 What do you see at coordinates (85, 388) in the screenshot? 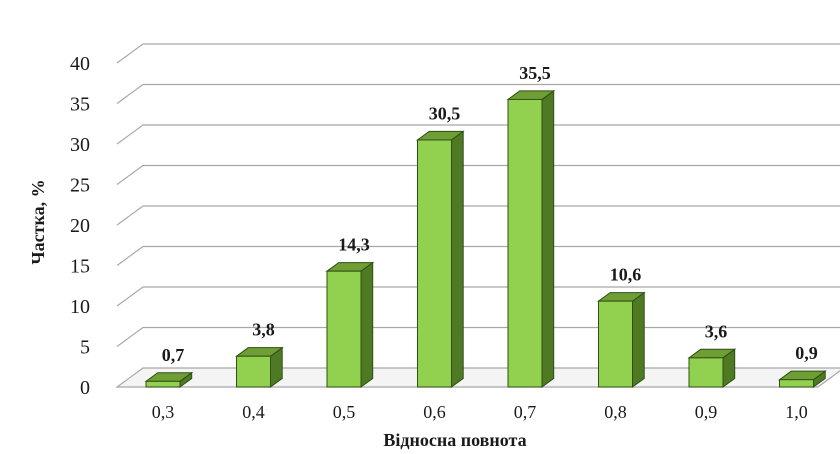
I see `y-tick-label: 0` at bounding box center [85, 388].